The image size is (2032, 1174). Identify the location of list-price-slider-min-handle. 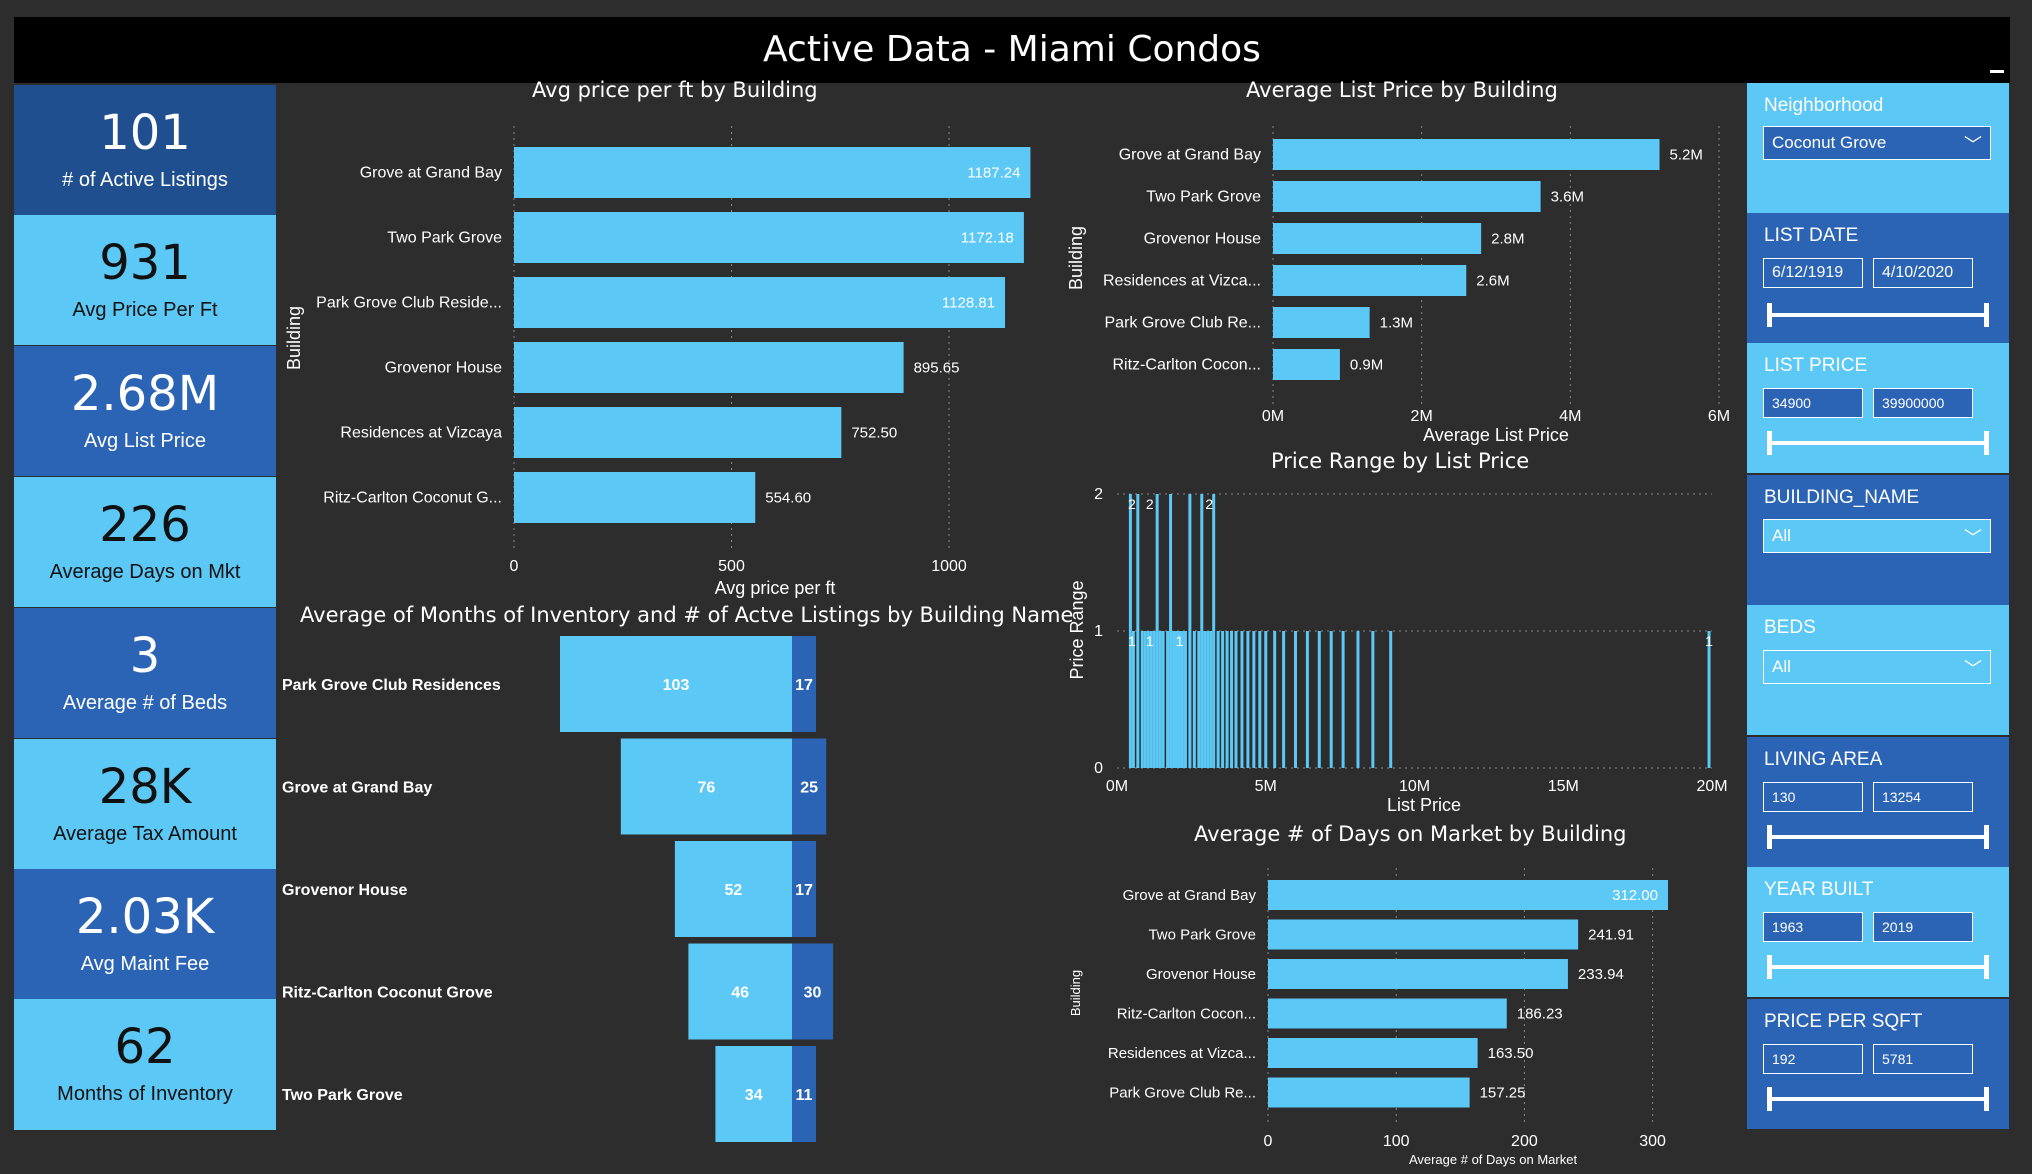
(1769, 443).